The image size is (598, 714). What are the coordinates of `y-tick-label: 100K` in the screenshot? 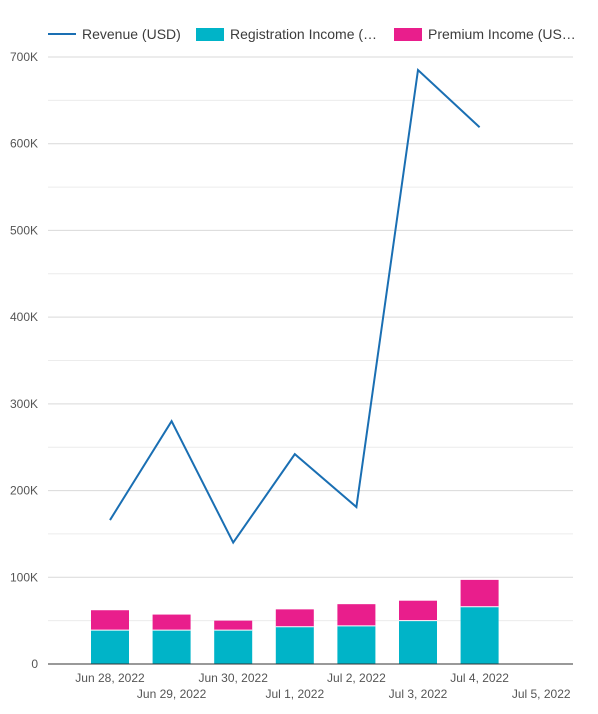 It's located at (24, 577).